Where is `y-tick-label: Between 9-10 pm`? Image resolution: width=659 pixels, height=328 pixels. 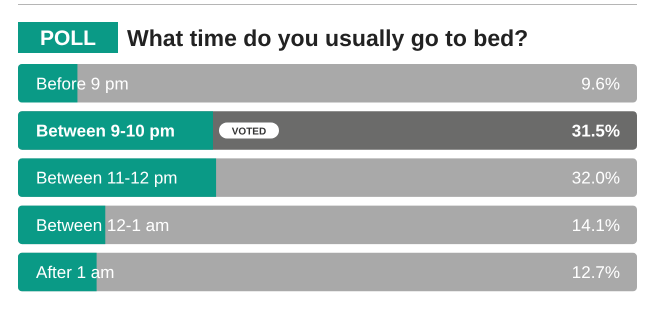
y-tick-label: Between 9-10 pm is located at coordinates (105, 130).